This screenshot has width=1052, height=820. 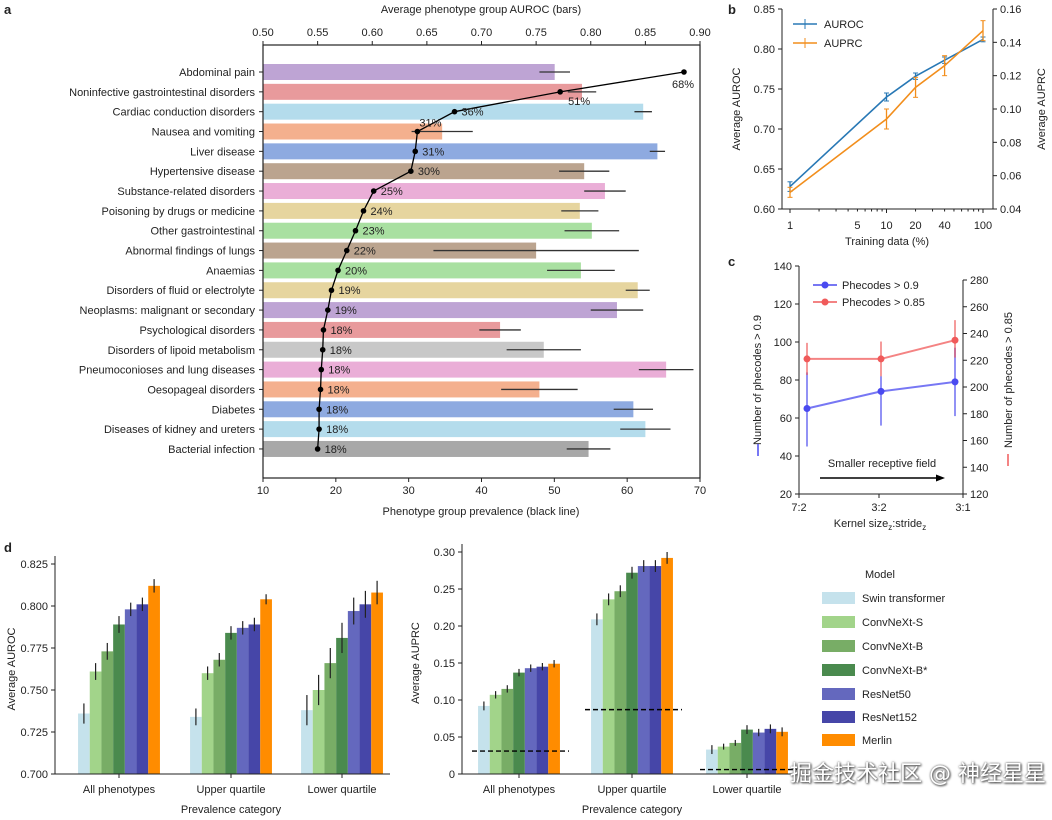 I want to click on y-tick-label: 0.05, so click(x=444, y=738).